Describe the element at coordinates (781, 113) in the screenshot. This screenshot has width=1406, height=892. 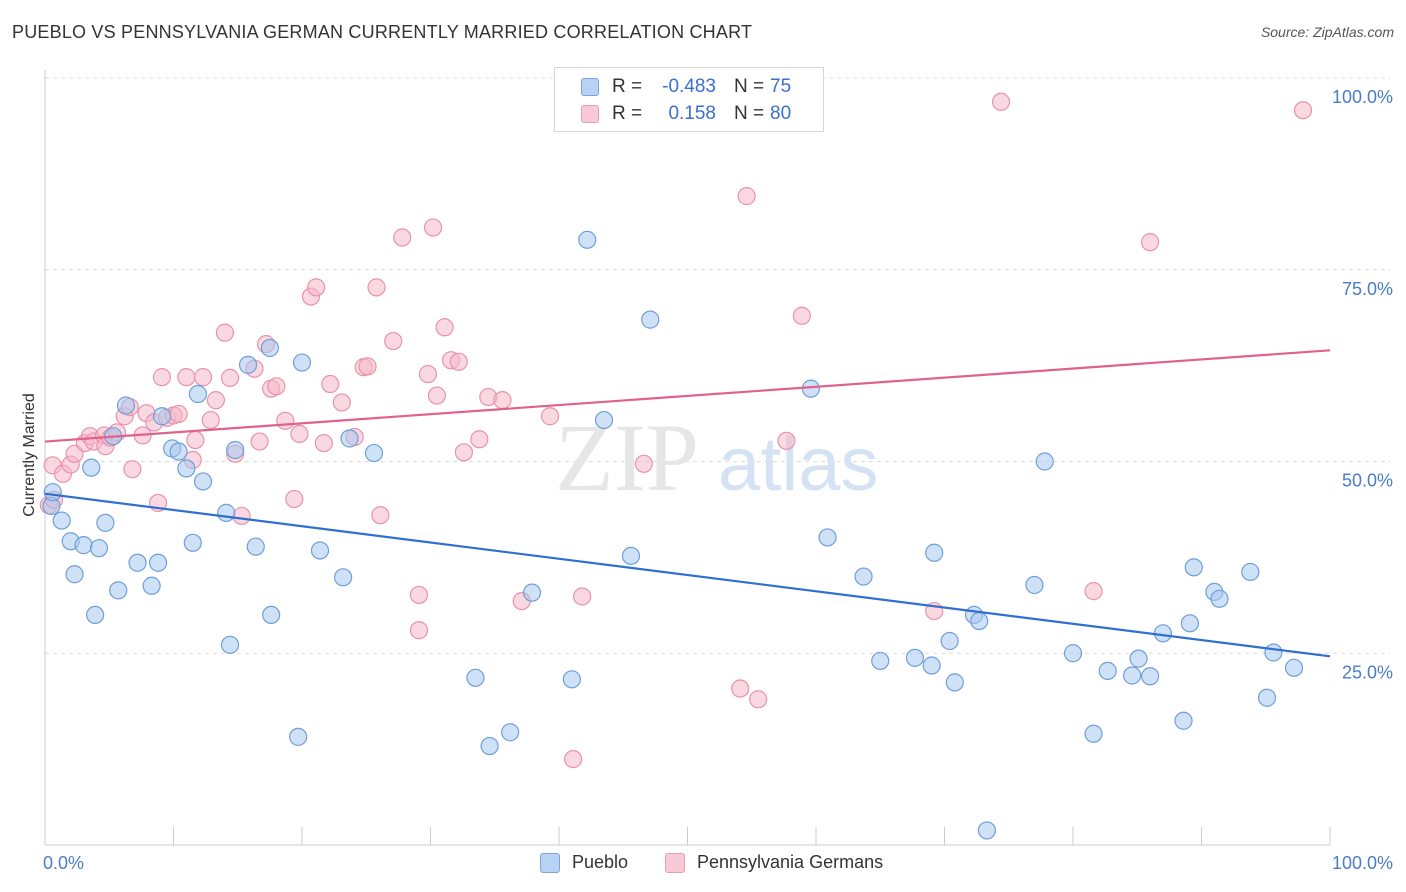
I see `legend-n-value: 80` at that location.